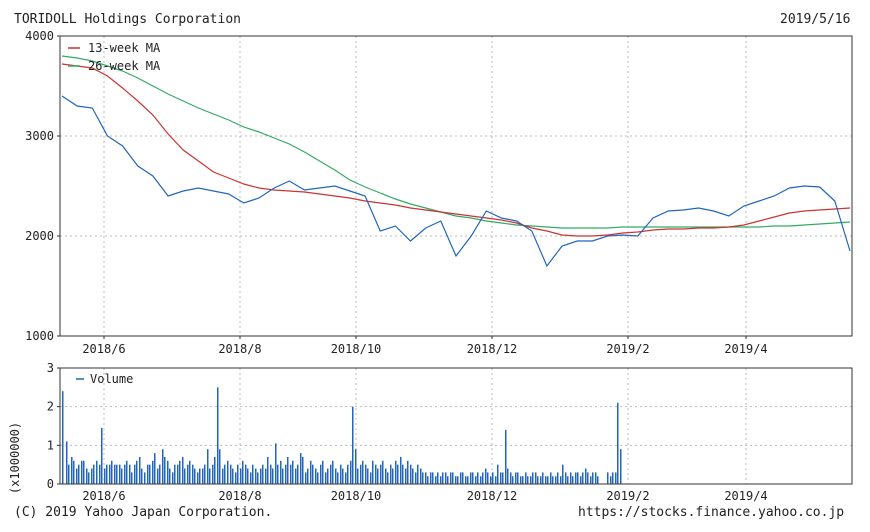 The image size is (870, 532). Describe the element at coordinates (127, 19) in the screenshot. I see `company-title: TORIDOLL Holdings Corporation` at that location.